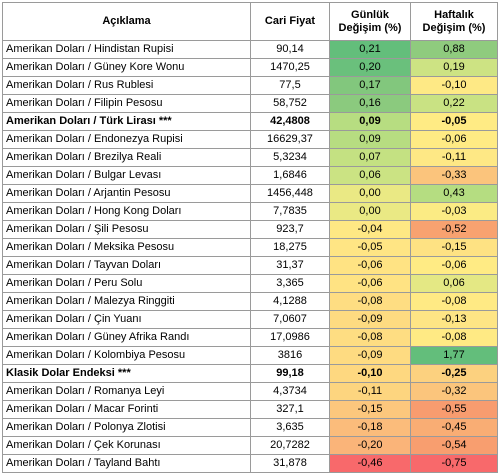 The height and width of the screenshot is (476, 499). Describe the element at coordinates (370, 103) in the screenshot. I see `row-daily-change: 0,16` at that location.